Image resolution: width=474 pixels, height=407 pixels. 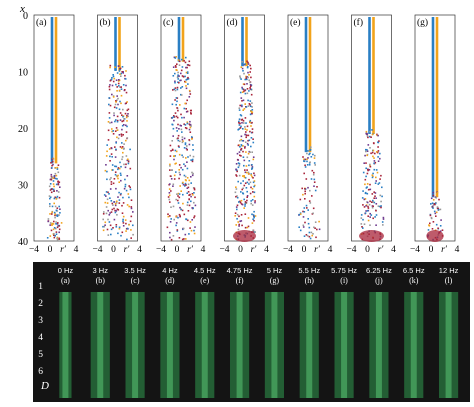 What do you see at coordinates (422, 22) in the screenshot?
I see `panel-label: (g)` at bounding box center [422, 22].